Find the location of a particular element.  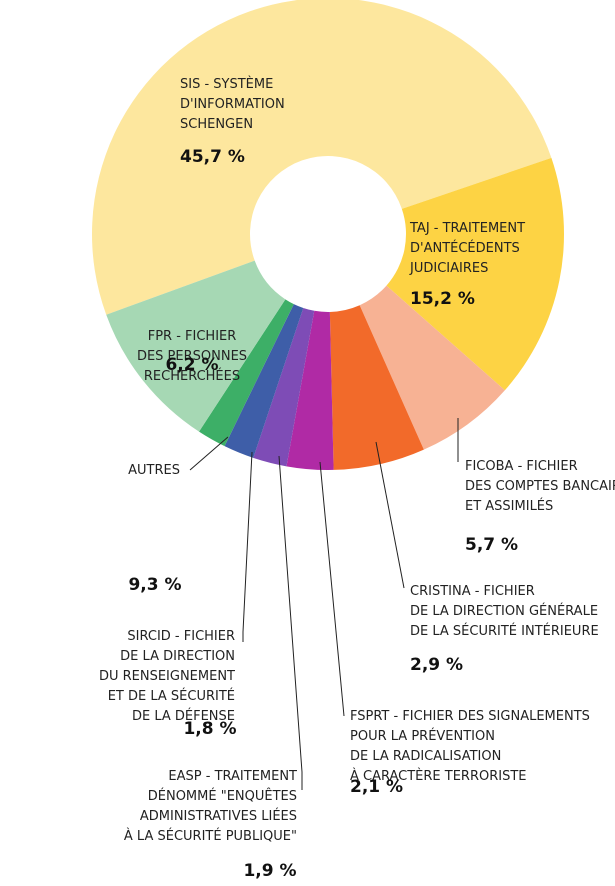

label-line: TAJ - TRAITEMENT is located at coordinates (467, 228).